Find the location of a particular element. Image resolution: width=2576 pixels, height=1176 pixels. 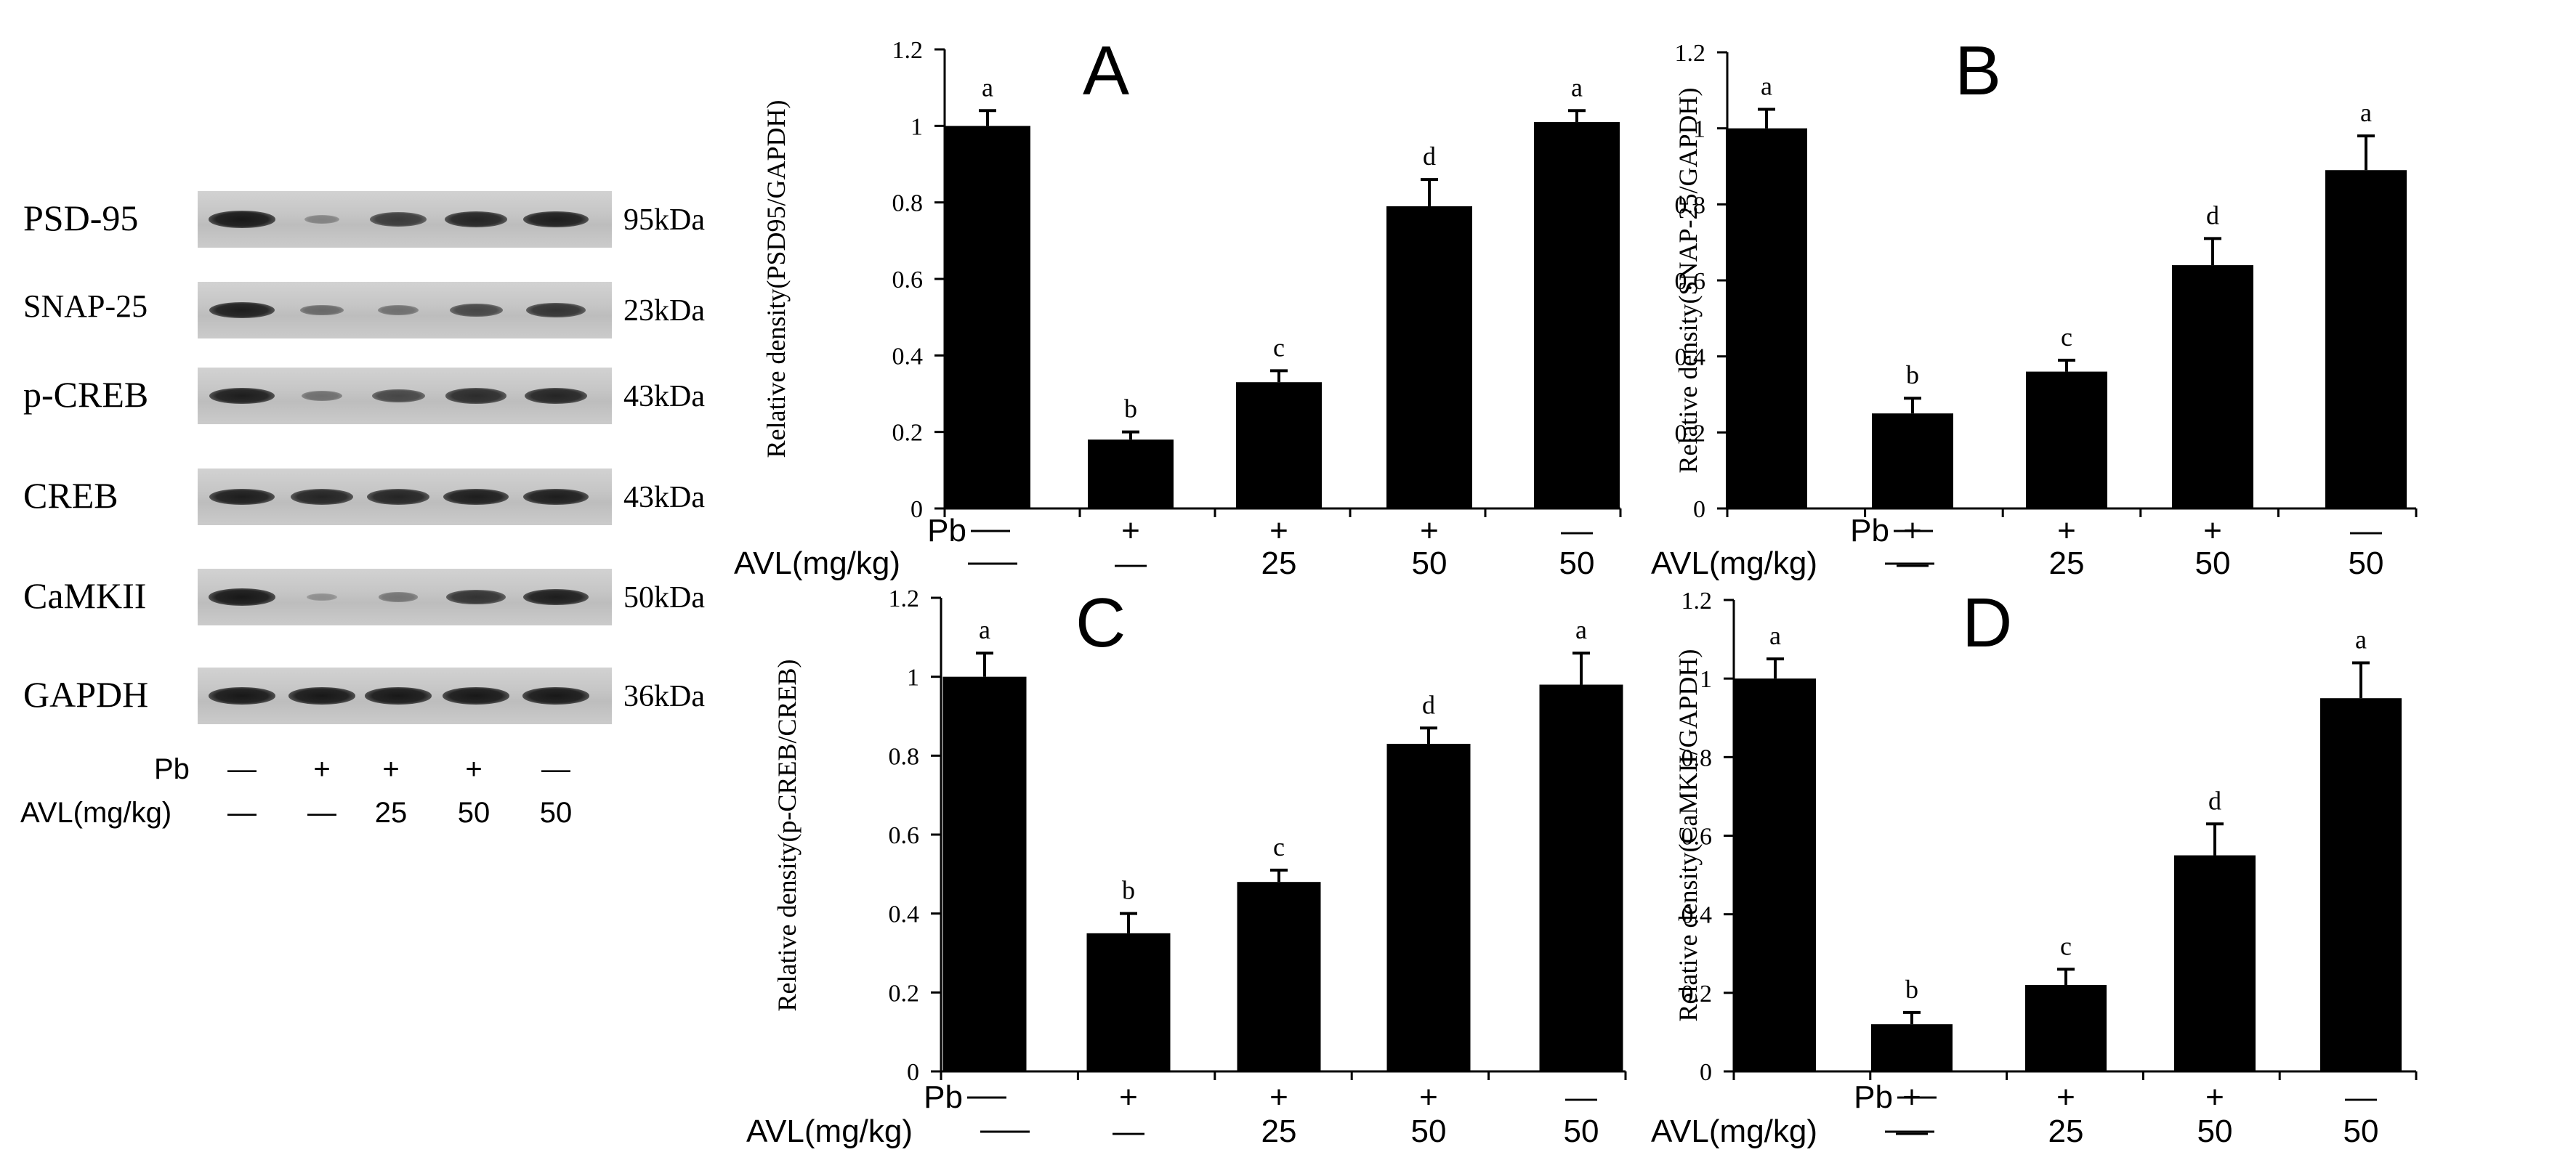

y-axis-label: Relative density(SNAP-25/GAPDH) is located at coordinates (1688, 281).